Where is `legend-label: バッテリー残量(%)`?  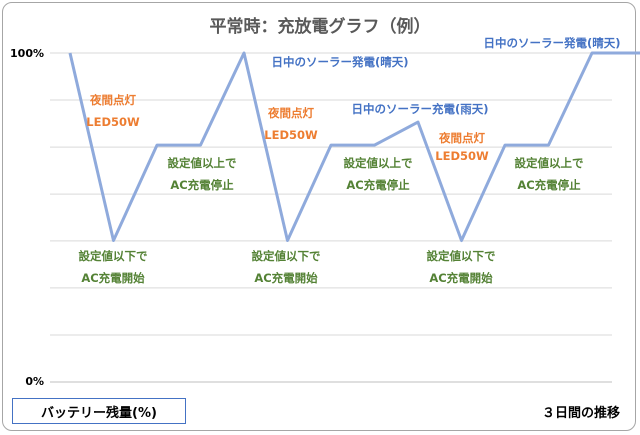 legend-label: バッテリー残量(%) is located at coordinates (99, 411).